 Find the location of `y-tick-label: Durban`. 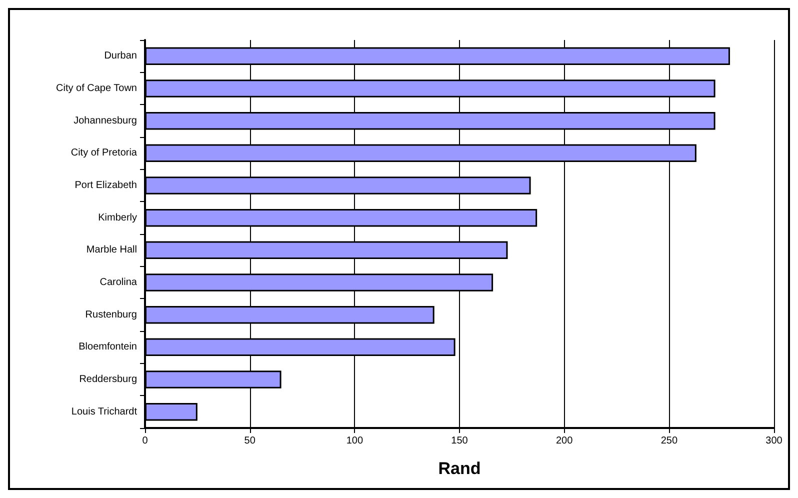

y-tick-label: Durban is located at coordinates (120, 56).